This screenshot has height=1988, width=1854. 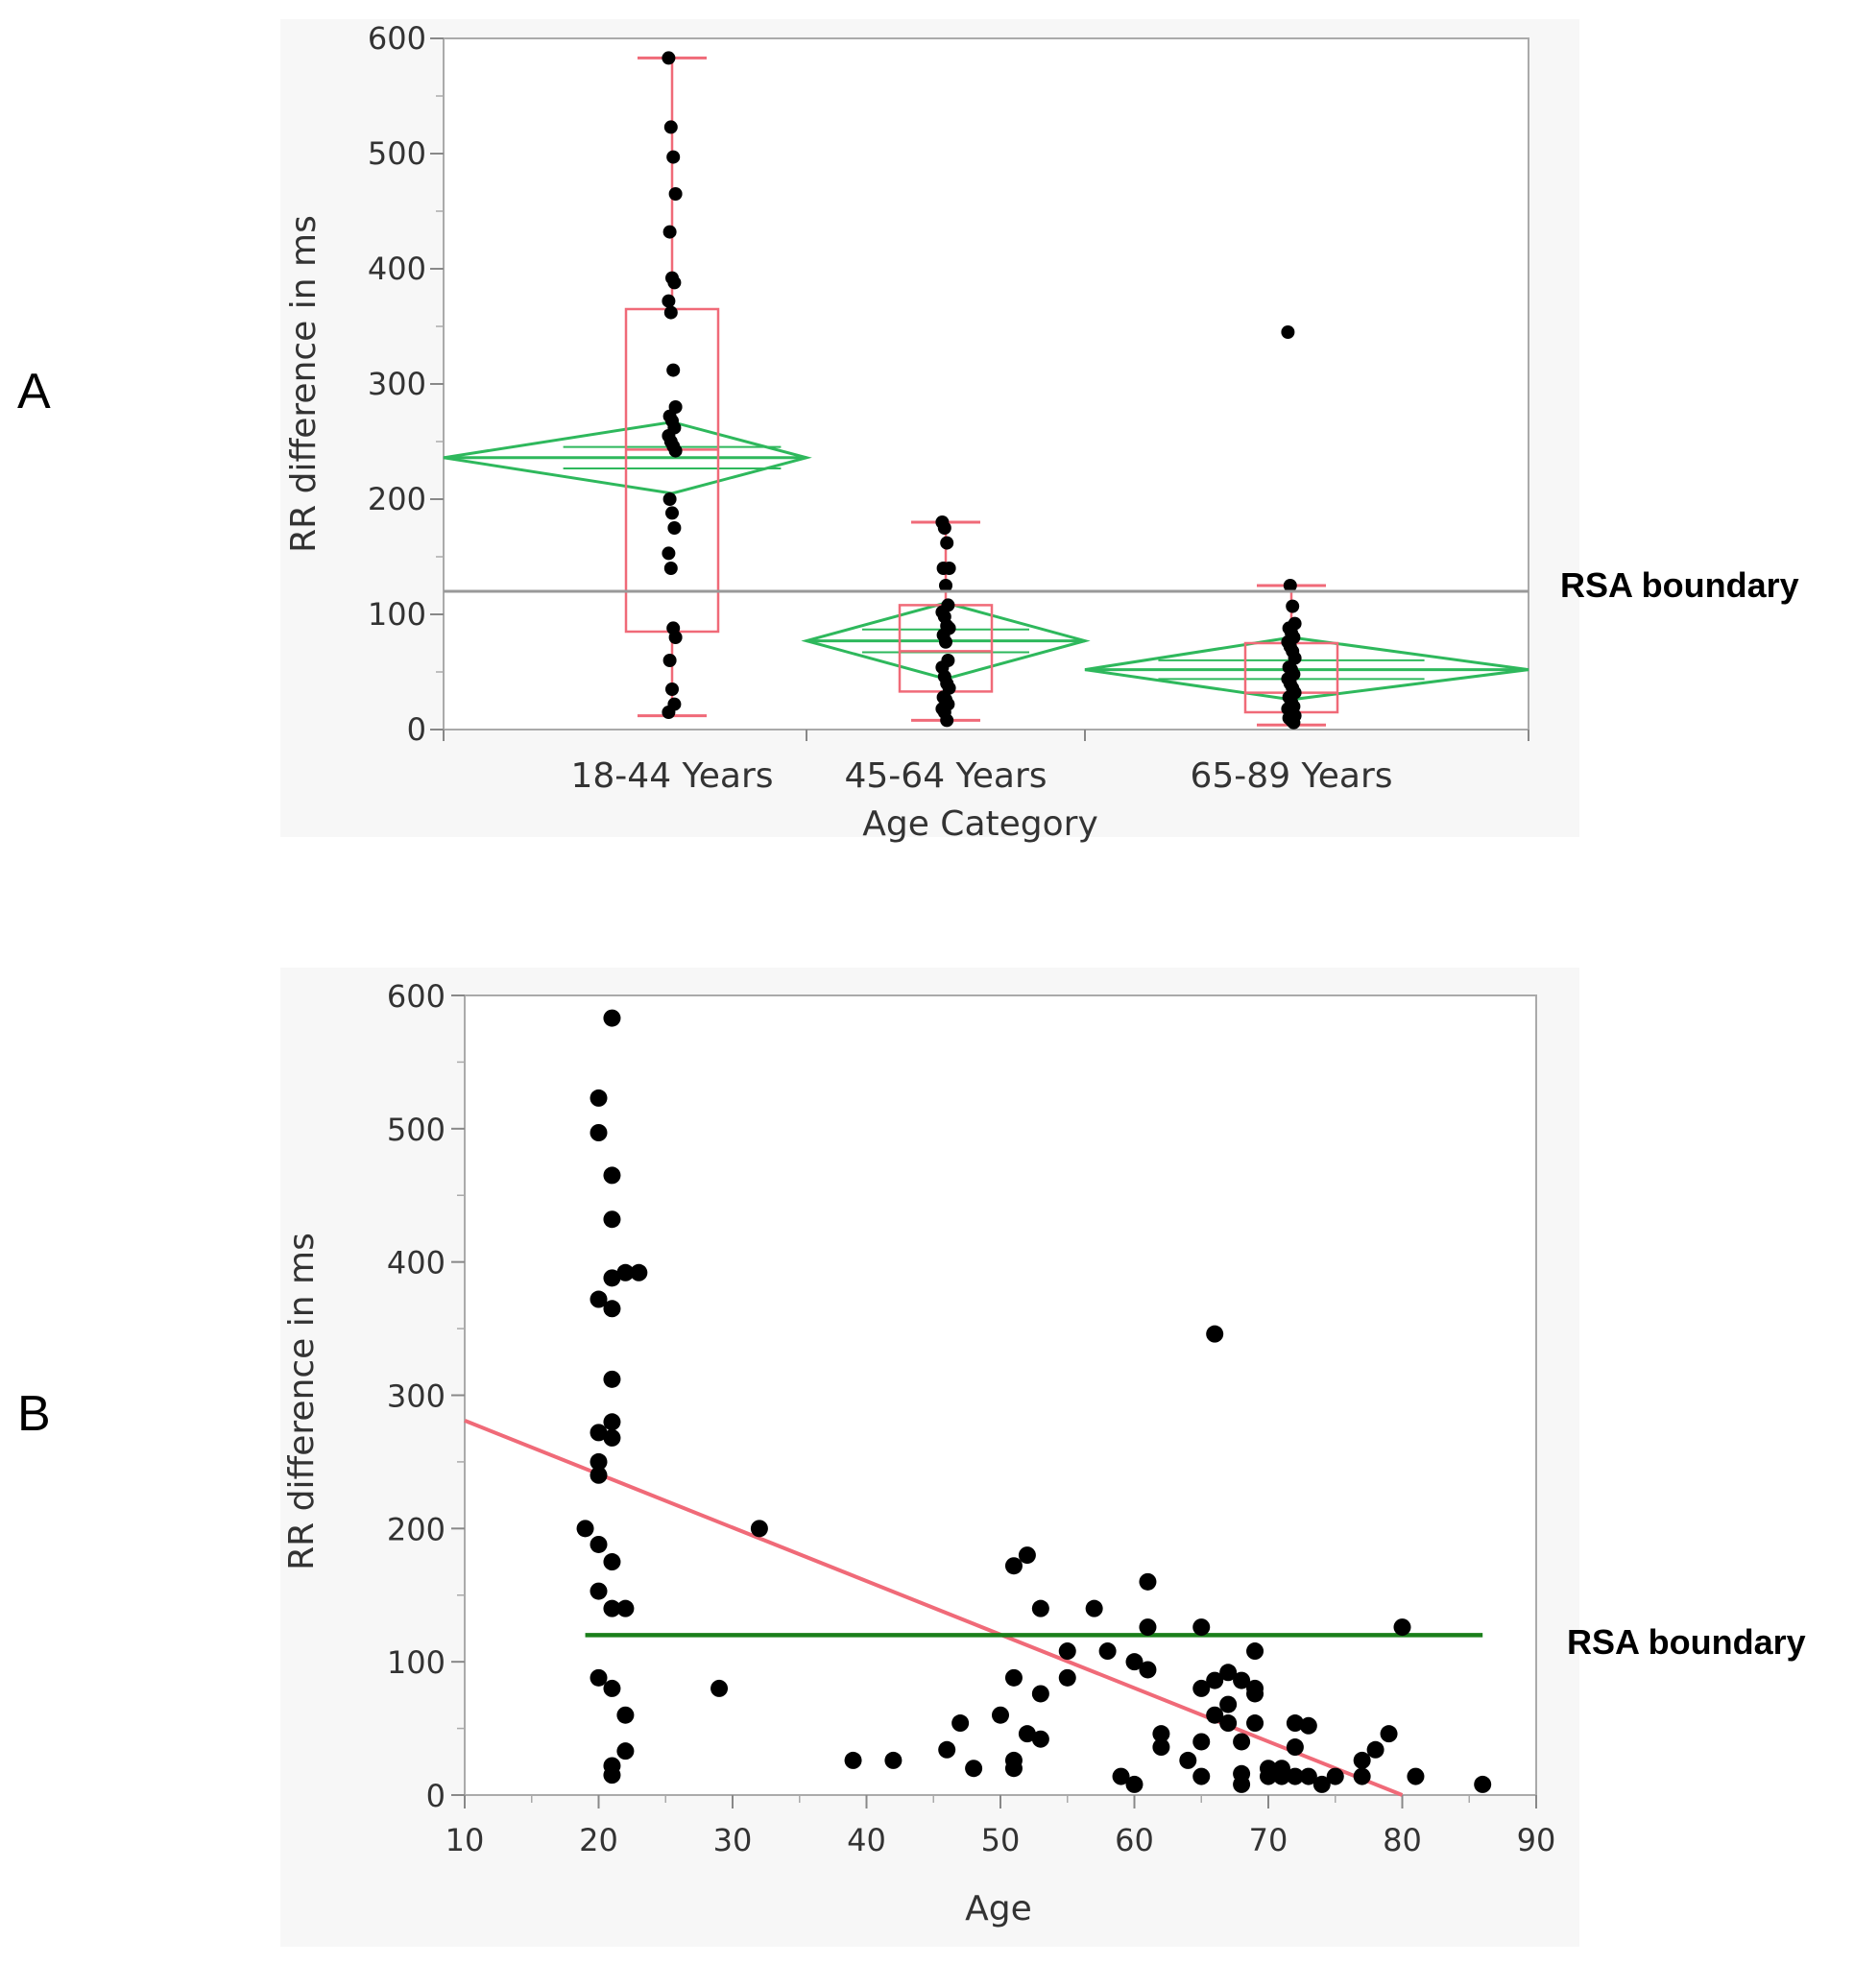 I want to click on panel-b-x-tick-label: 70, so click(x=1268, y=1840).